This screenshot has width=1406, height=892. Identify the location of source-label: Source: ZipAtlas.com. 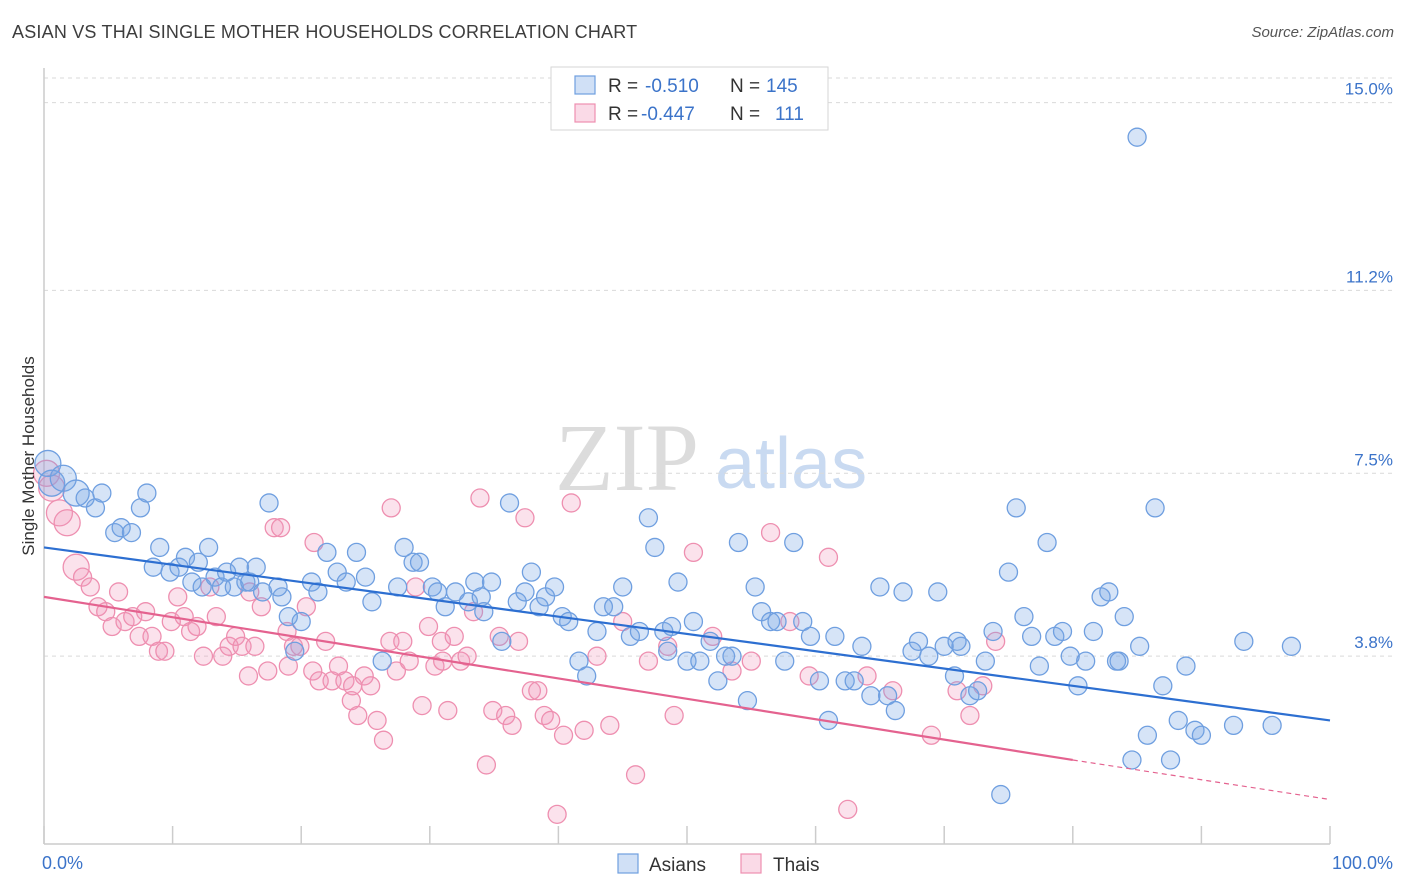
(1322, 32).